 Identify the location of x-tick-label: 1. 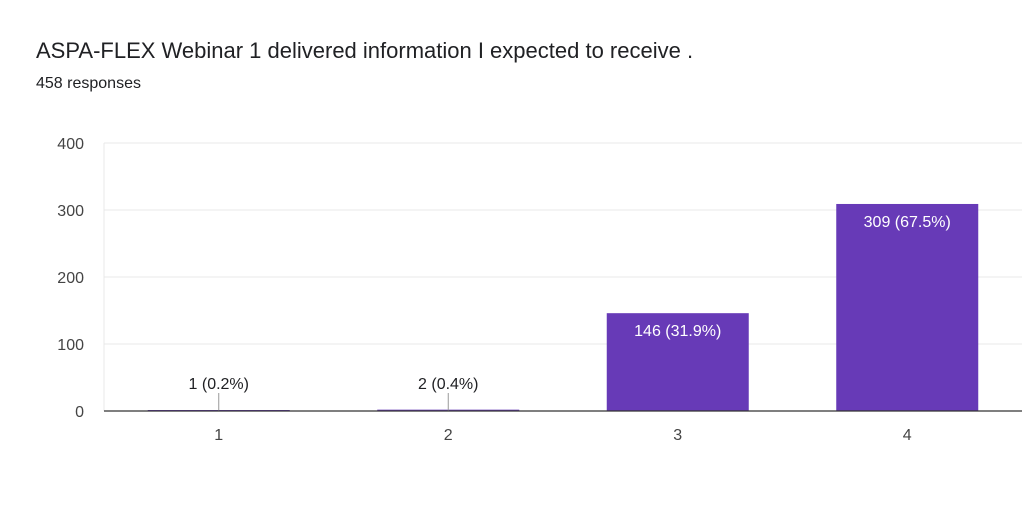
(218, 435).